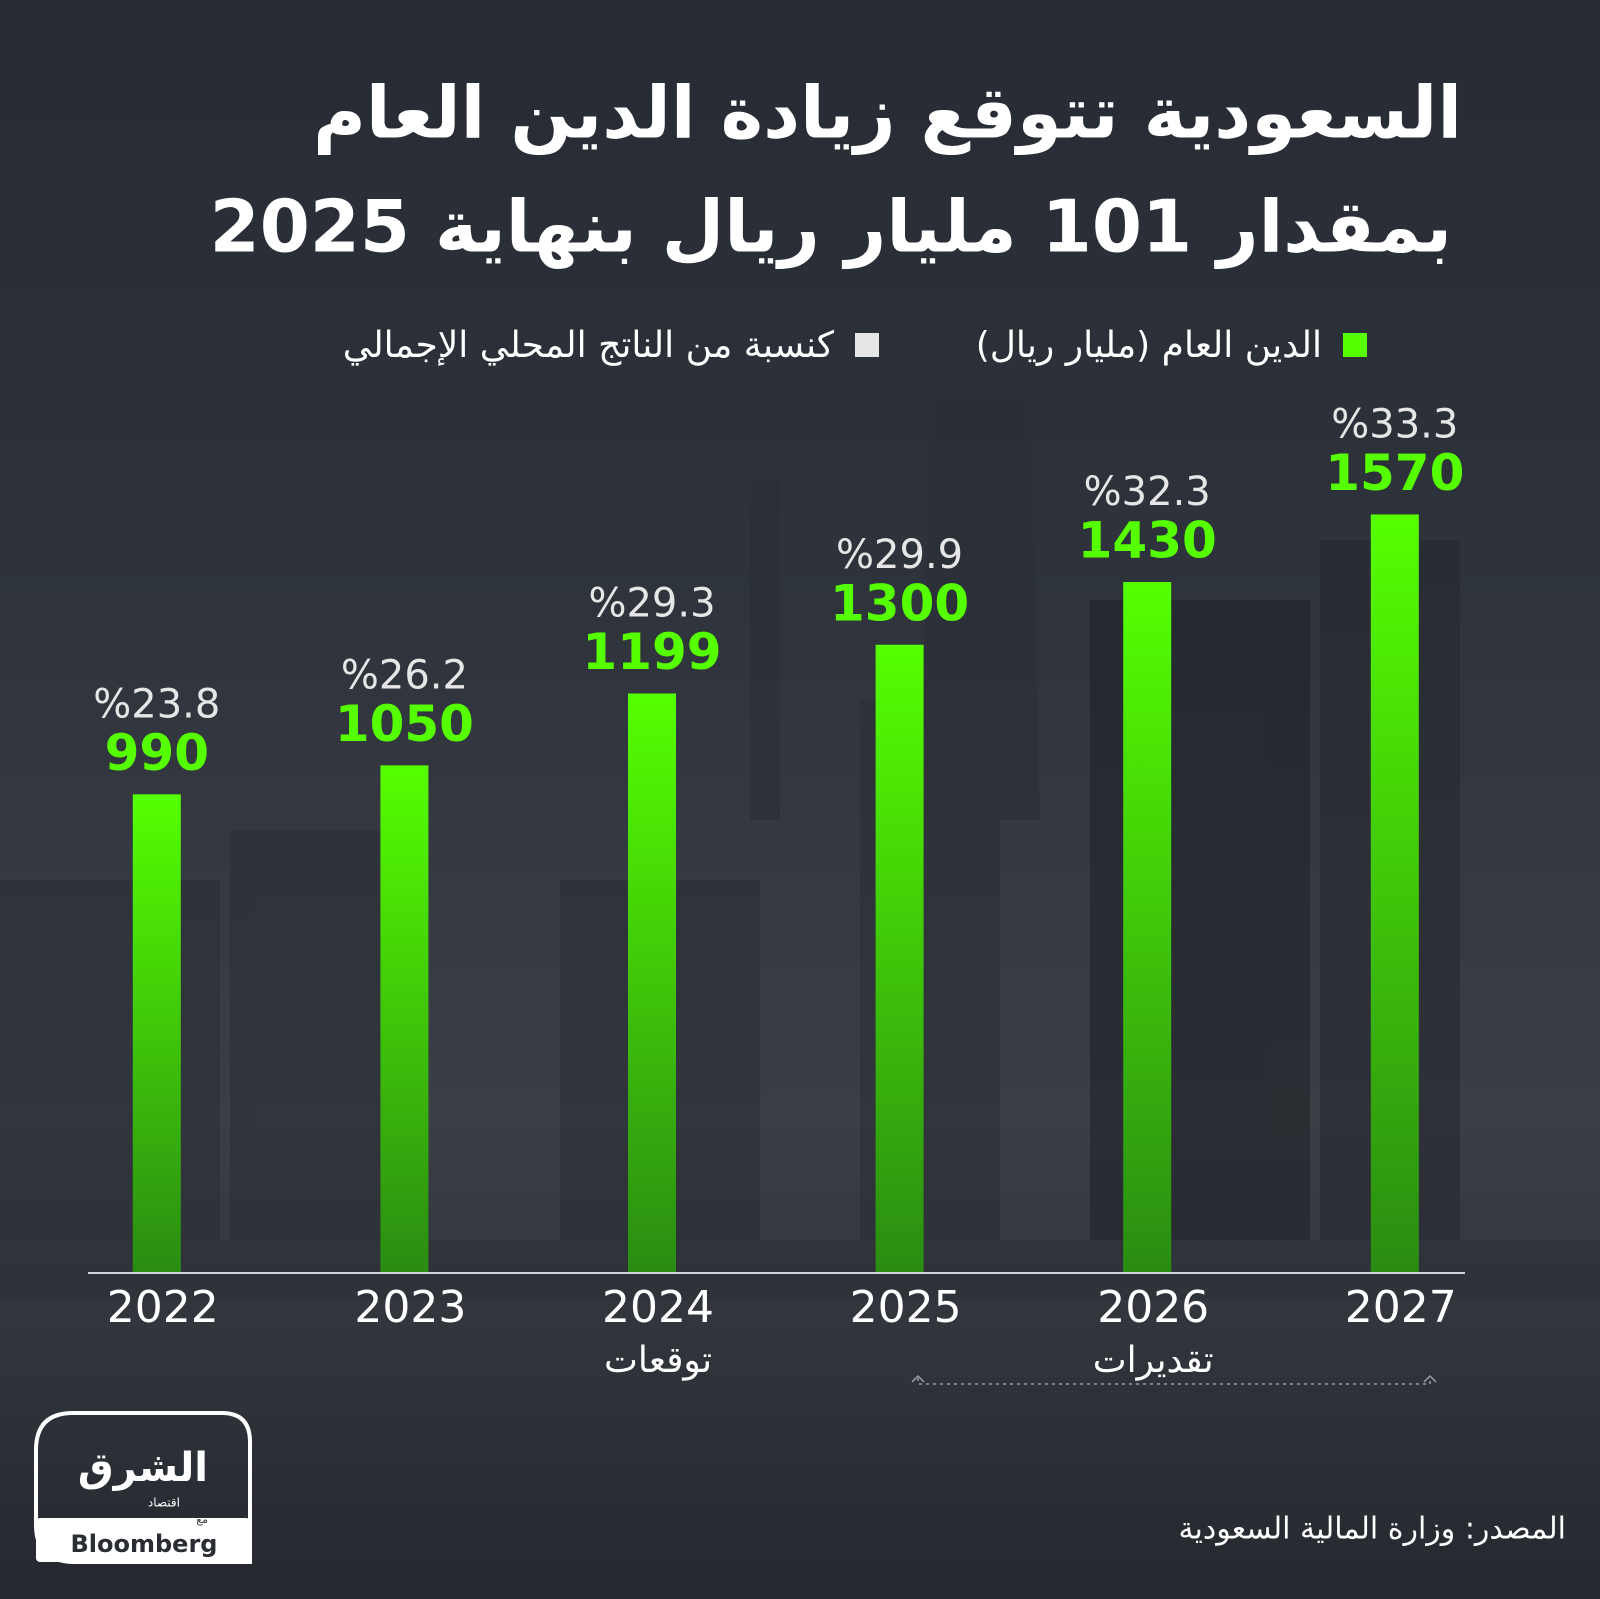 The width and height of the screenshot is (1600, 1599). I want to click on value-label: 1050, so click(404, 724).